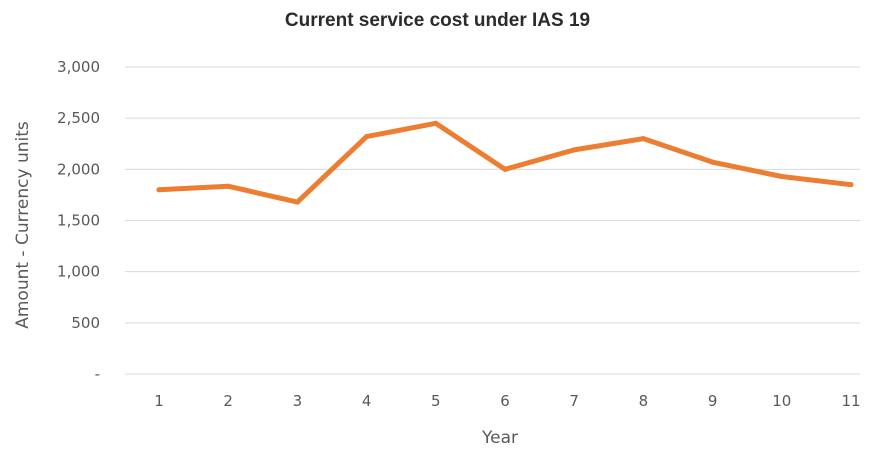  I want to click on y-tick-label: -, so click(97, 374).